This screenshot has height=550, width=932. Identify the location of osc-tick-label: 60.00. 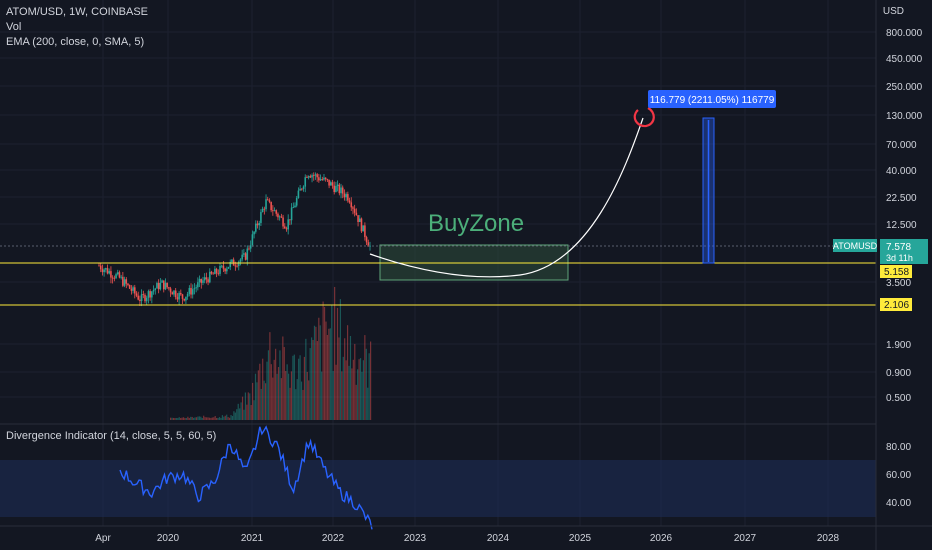
(898, 475).